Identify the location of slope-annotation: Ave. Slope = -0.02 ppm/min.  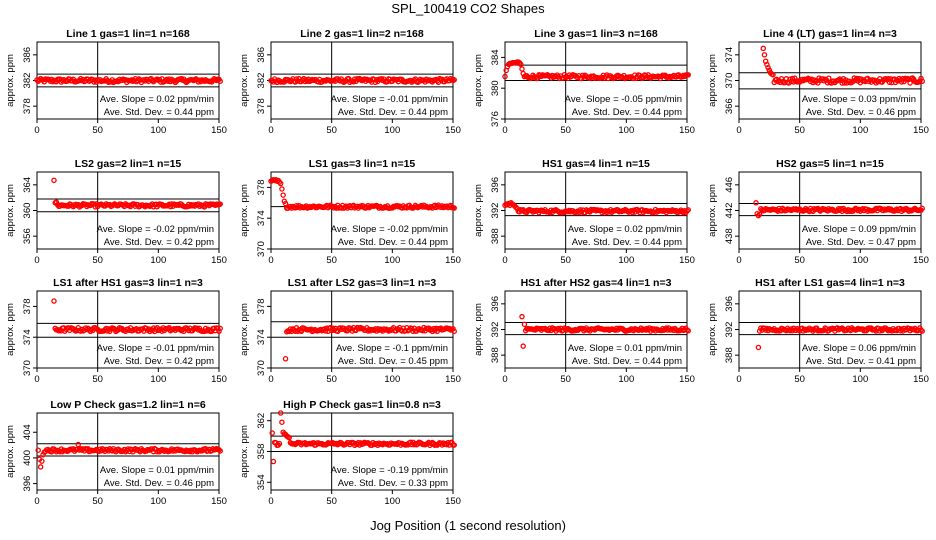
(389, 229).